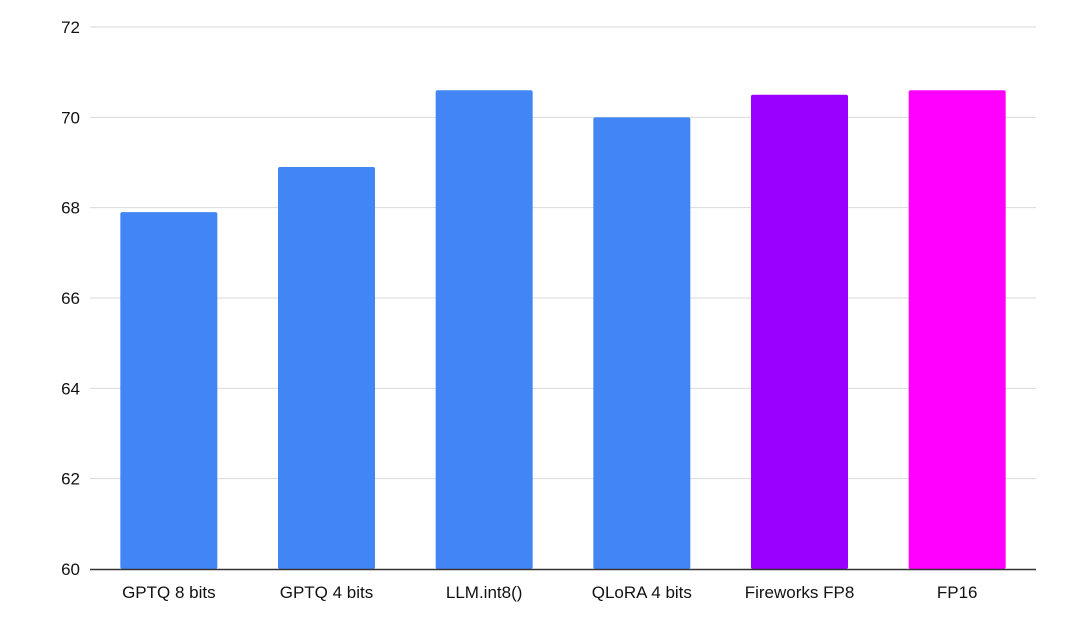  I want to click on y-tick-label-66: 66, so click(70, 298).